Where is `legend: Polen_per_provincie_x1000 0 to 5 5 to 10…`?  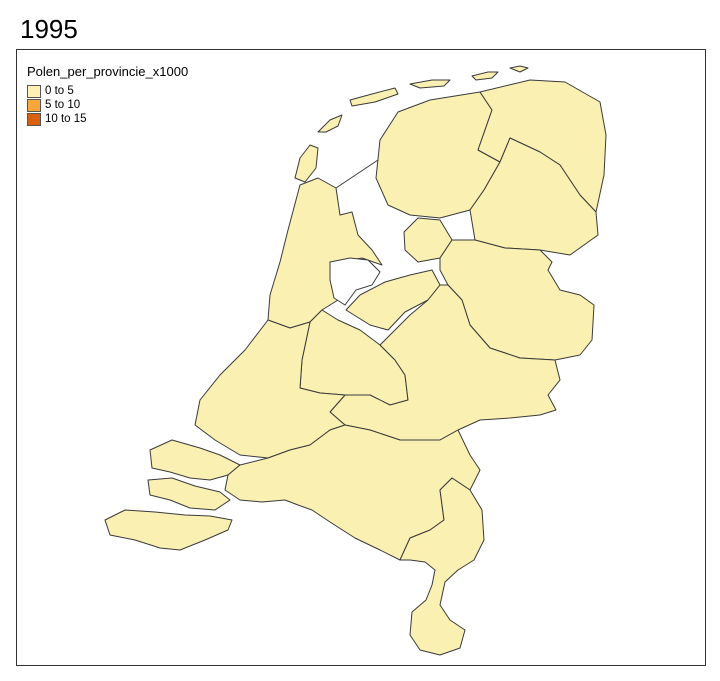
legend: Polen_per_provincie_x1000 0 to 5 5 to 10… is located at coordinates (107, 95).